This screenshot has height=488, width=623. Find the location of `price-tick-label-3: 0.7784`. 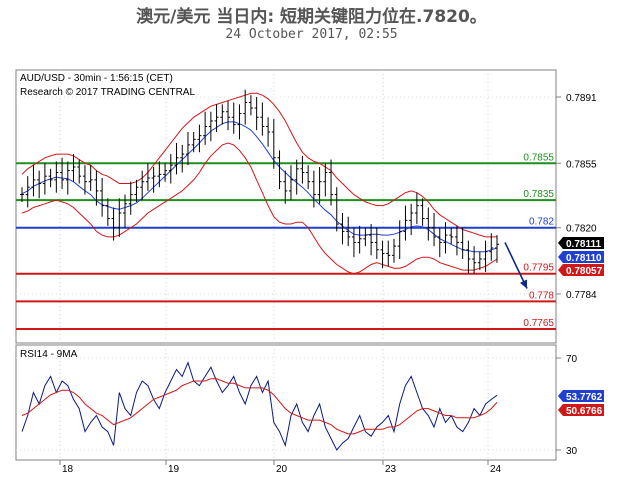

price-tick-label-3: 0.7784 is located at coordinates (581, 295).